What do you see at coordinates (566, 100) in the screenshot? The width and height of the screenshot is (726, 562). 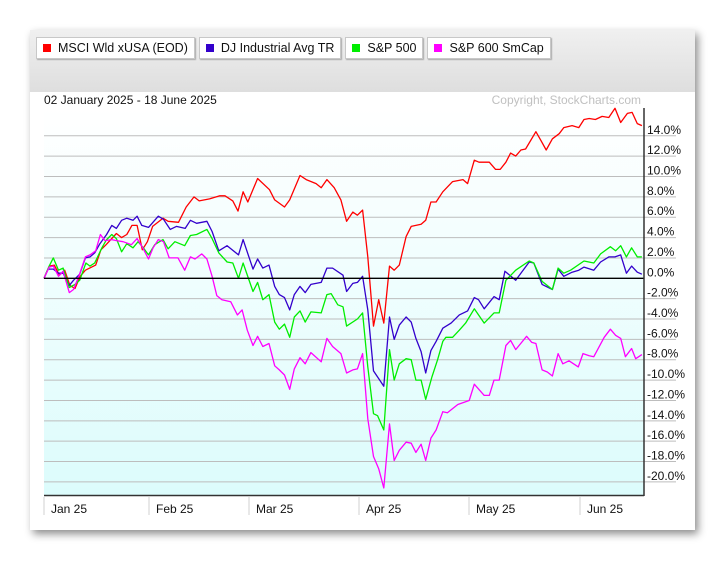 I see `copyright: Copyright, StockCharts.com` at bounding box center [566, 100].